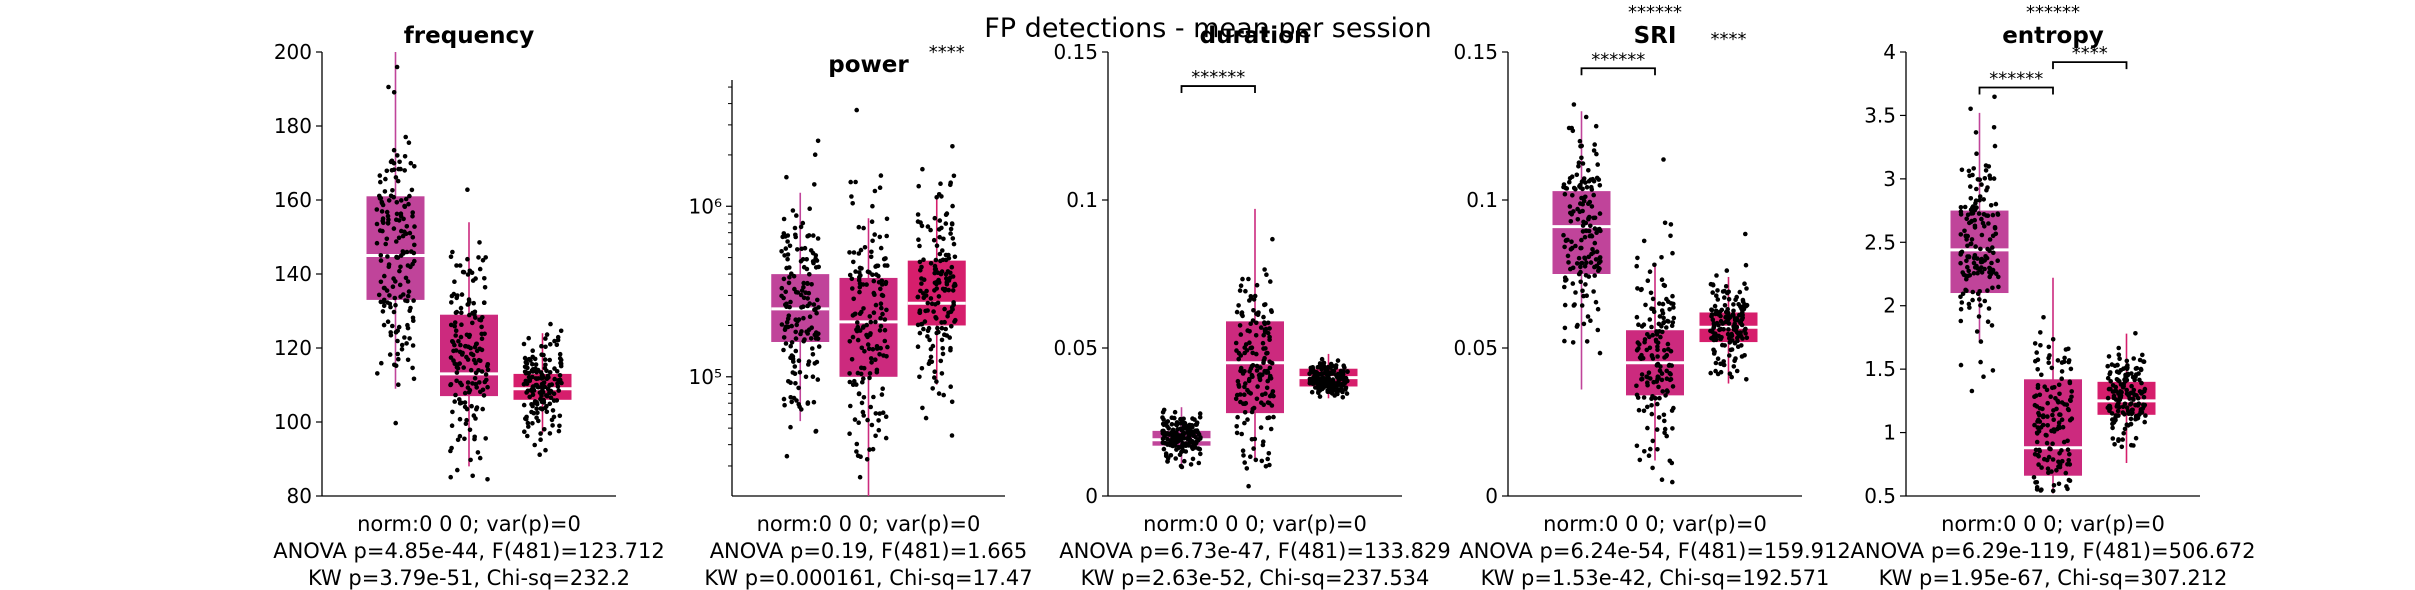 This screenshot has width=2415, height=590. What do you see at coordinates (1482, 200) in the screenshot?
I see `y-tick-label: 0.1` at bounding box center [1482, 200].